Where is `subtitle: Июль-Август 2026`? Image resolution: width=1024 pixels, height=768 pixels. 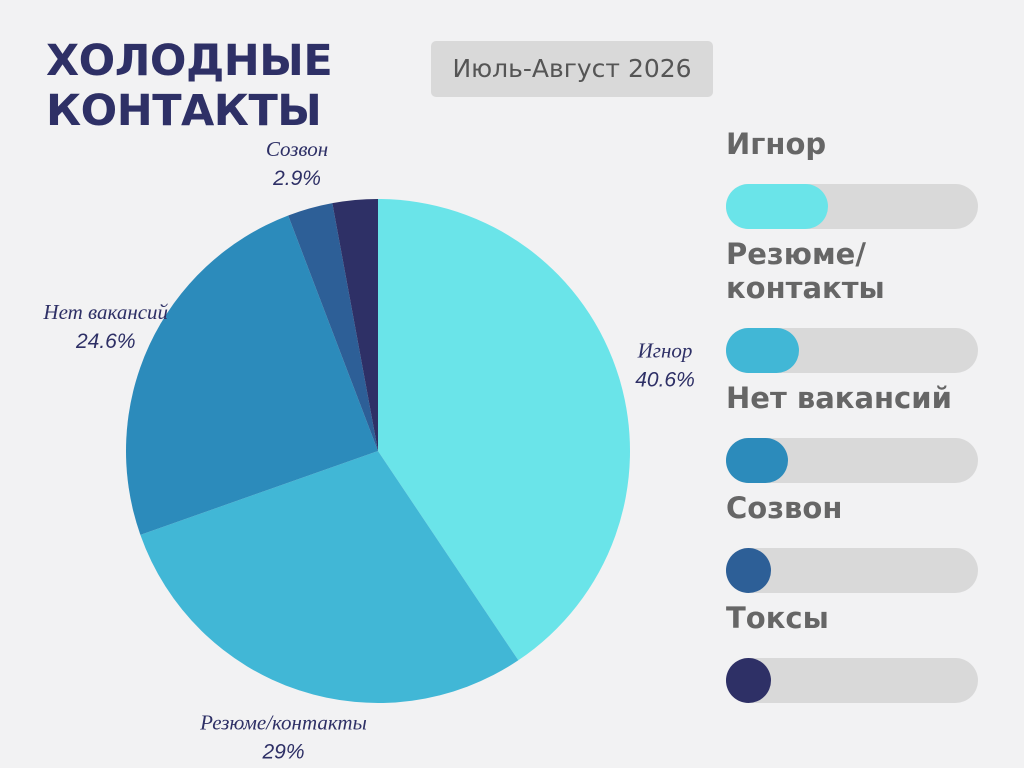 subtitle: Июль-Август 2026 is located at coordinates (572, 69).